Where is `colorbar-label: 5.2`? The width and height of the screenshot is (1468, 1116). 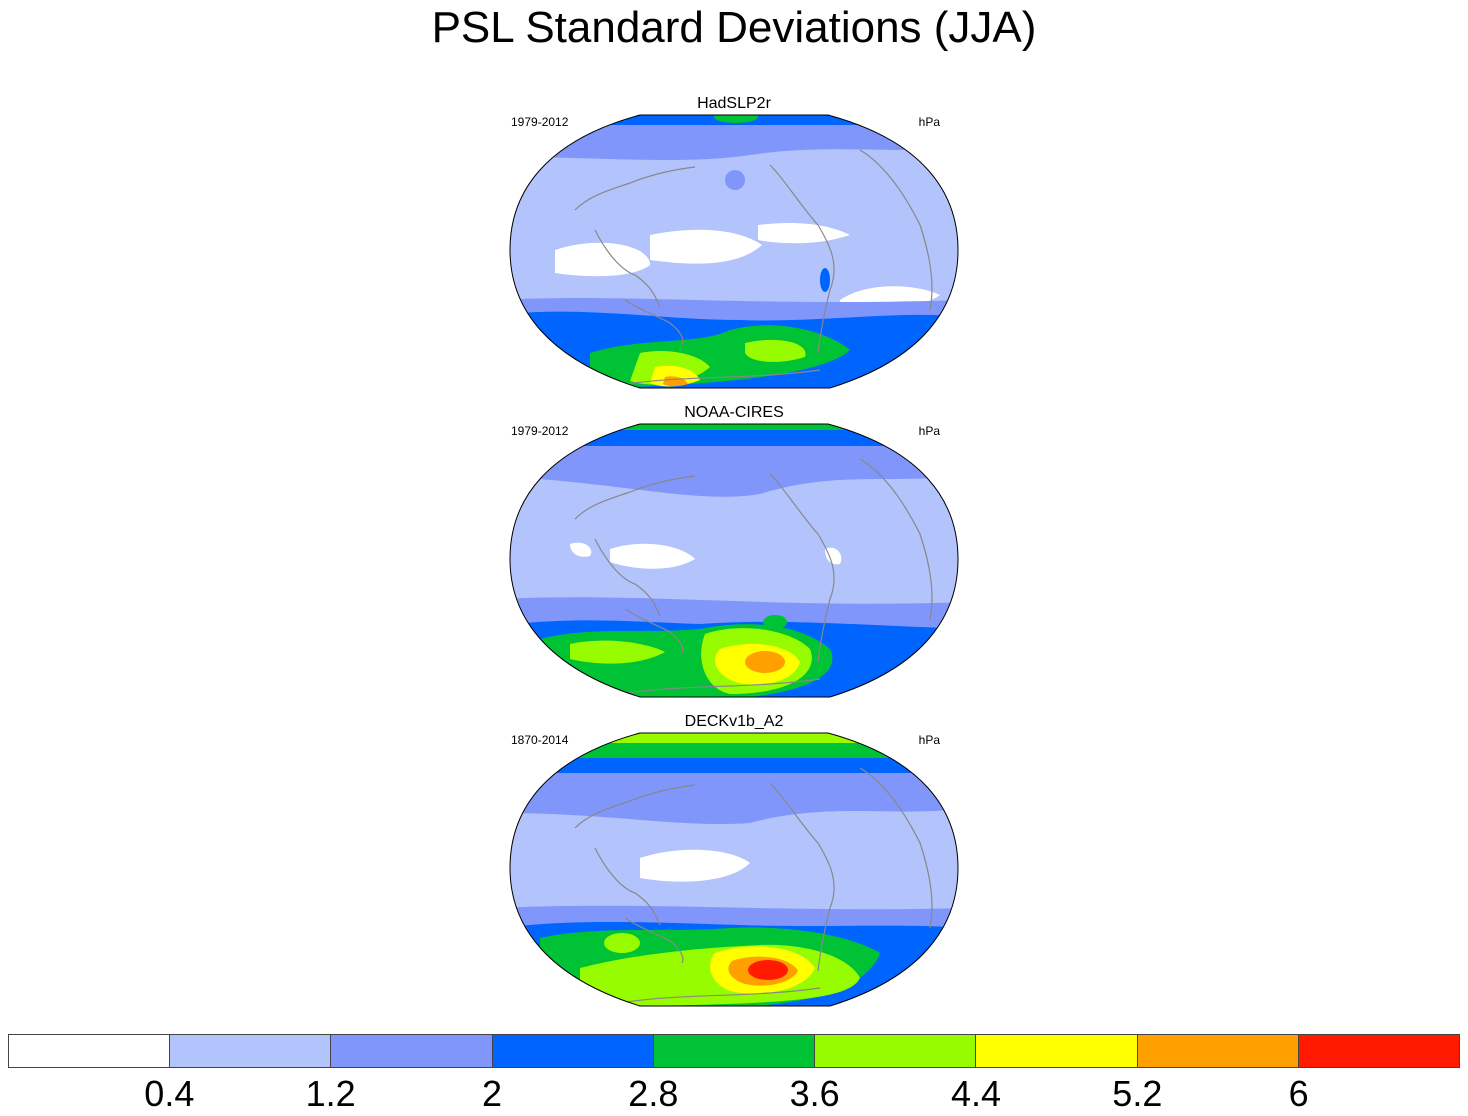
colorbar-label: 5.2 is located at coordinates (1137, 1093).